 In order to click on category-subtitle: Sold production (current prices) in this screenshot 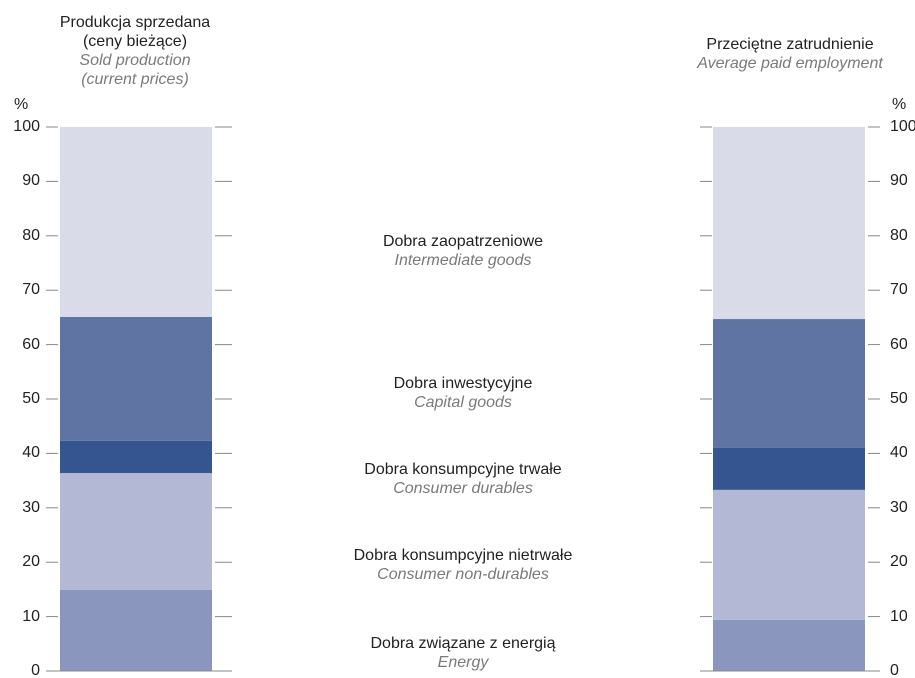, I will do `click(135, 70)`.